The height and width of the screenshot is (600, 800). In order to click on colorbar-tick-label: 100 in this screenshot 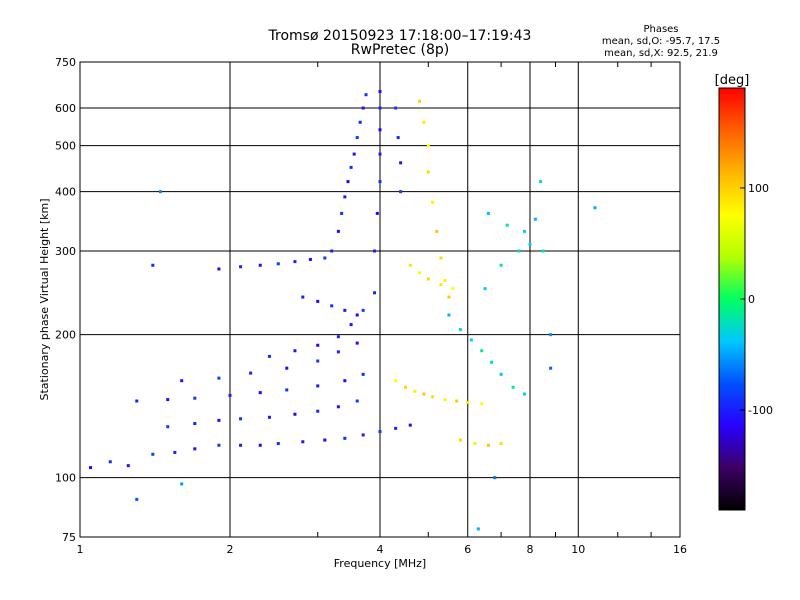, I will do `click(758, 188)`.